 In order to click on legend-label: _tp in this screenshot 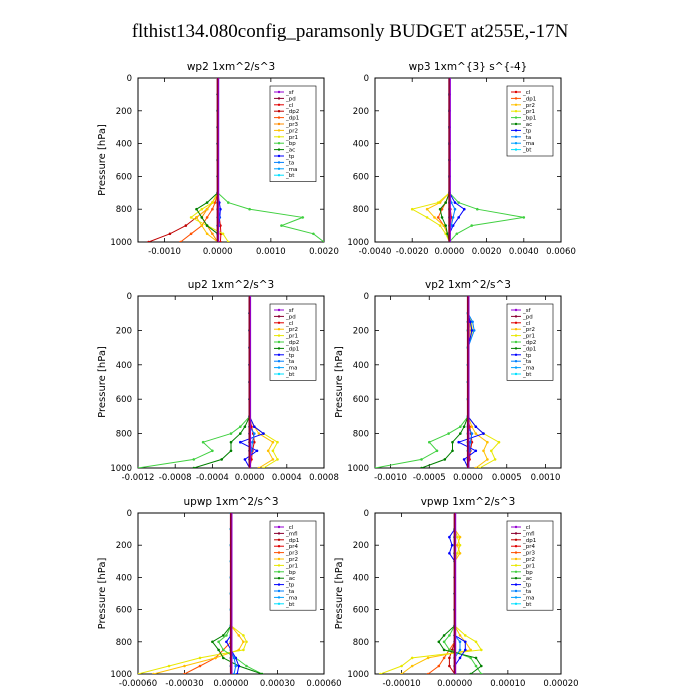, I will do `click(527, 356)`.